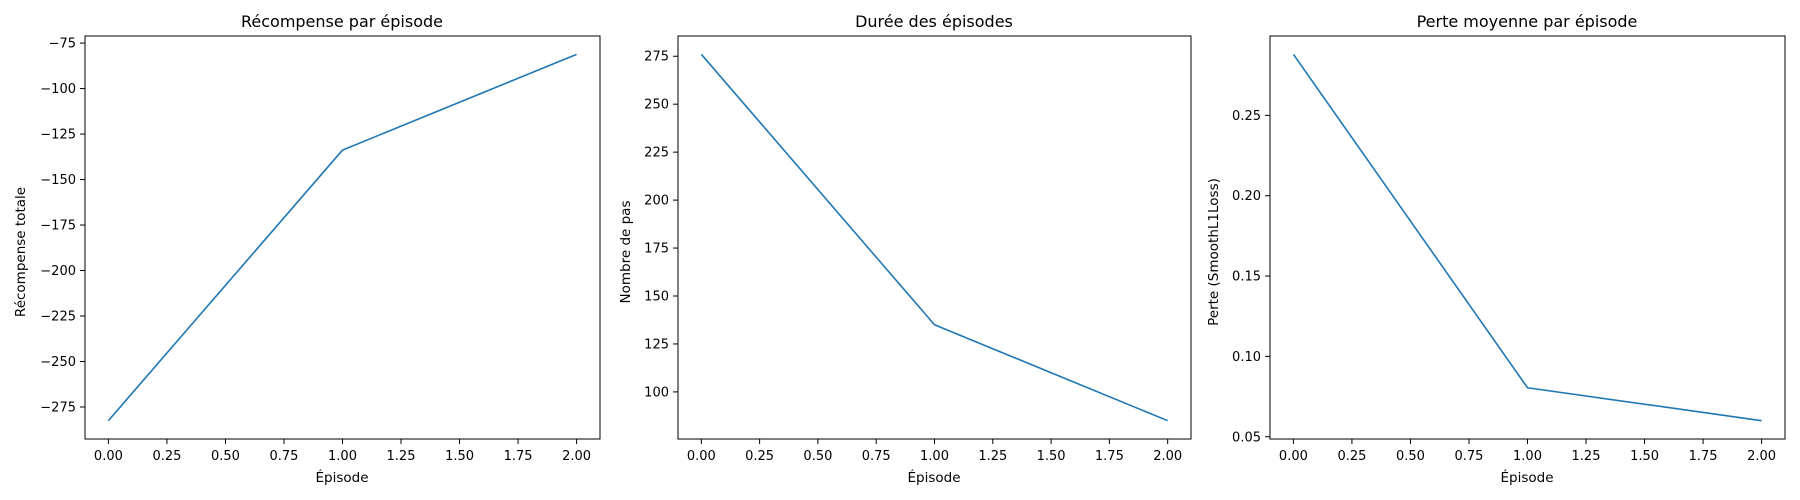 This screenshot has width=1800, height=500. I want to click on y-tick-label: 175, so click(656, 249).